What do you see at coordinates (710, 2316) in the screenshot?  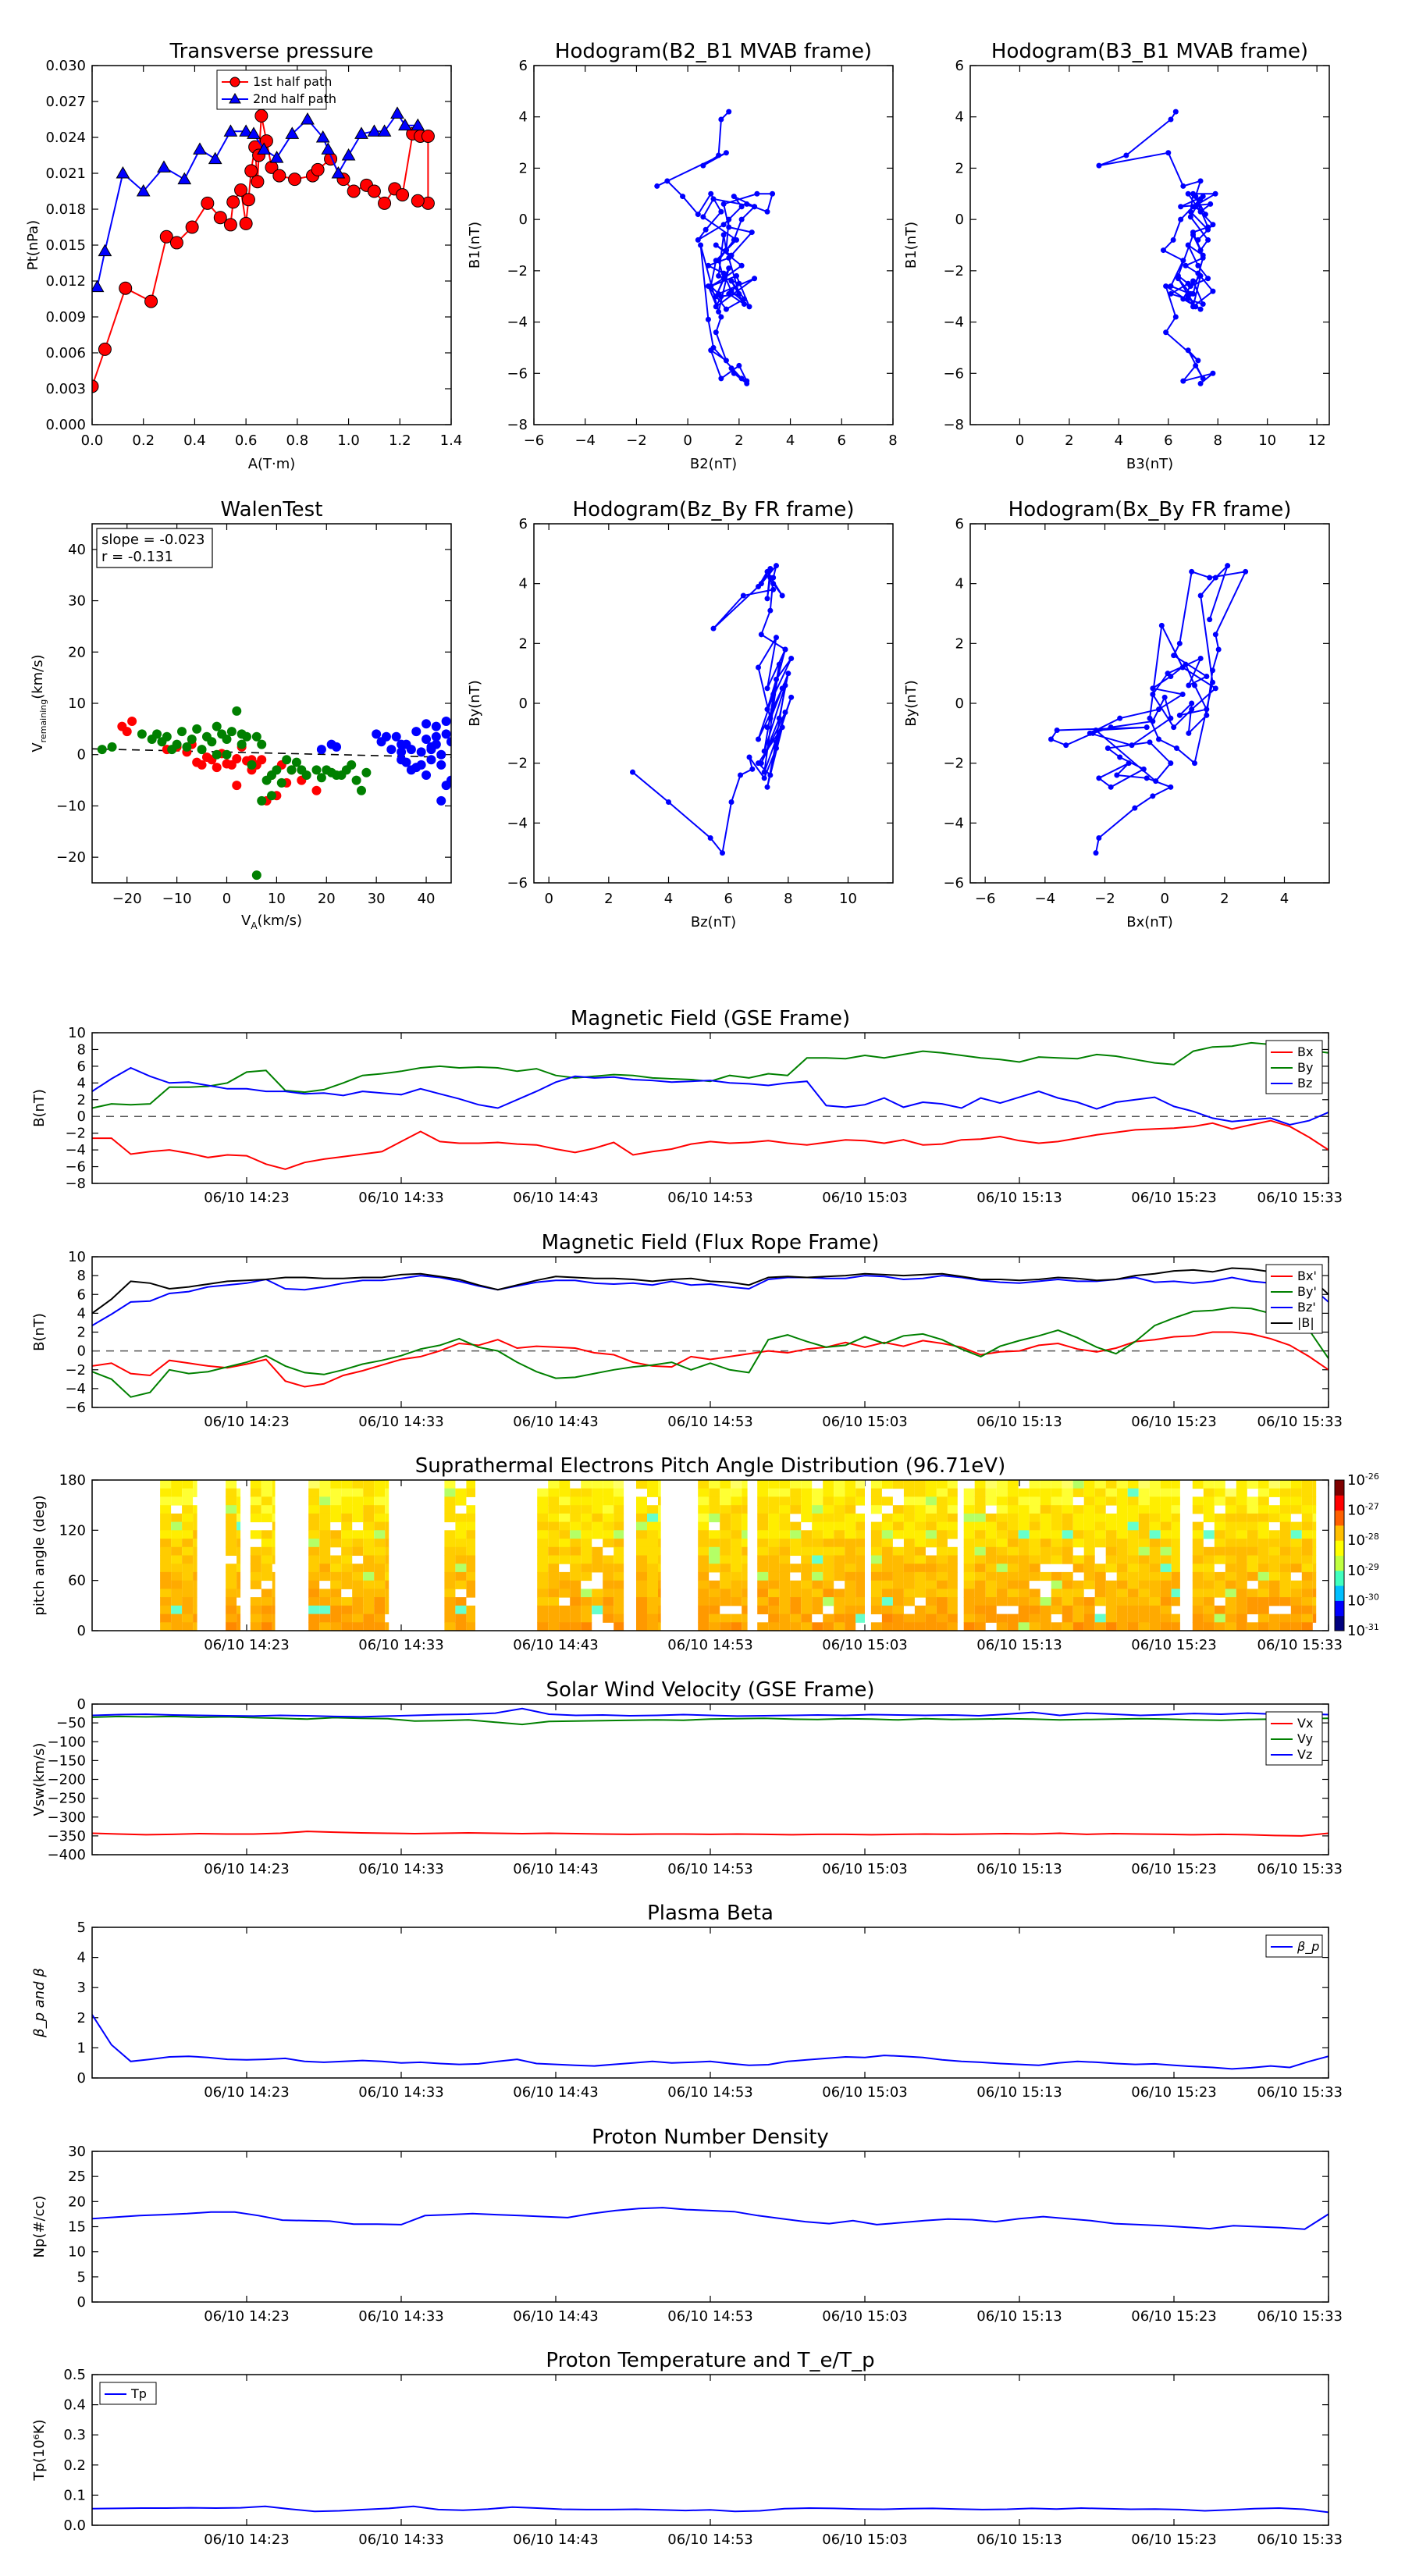 I see `x-tick-label: 06/10 14:53` at bounding box center [710, 2316].